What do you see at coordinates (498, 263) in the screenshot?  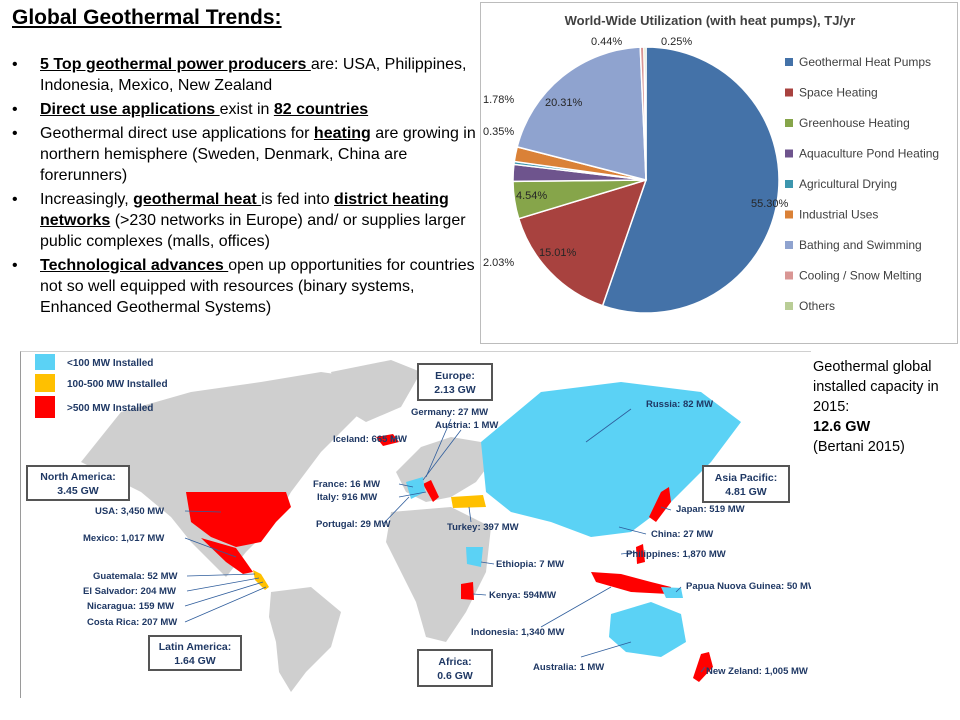 I see `pie-data-label: 2.03%` at bounding box center [498, 263].